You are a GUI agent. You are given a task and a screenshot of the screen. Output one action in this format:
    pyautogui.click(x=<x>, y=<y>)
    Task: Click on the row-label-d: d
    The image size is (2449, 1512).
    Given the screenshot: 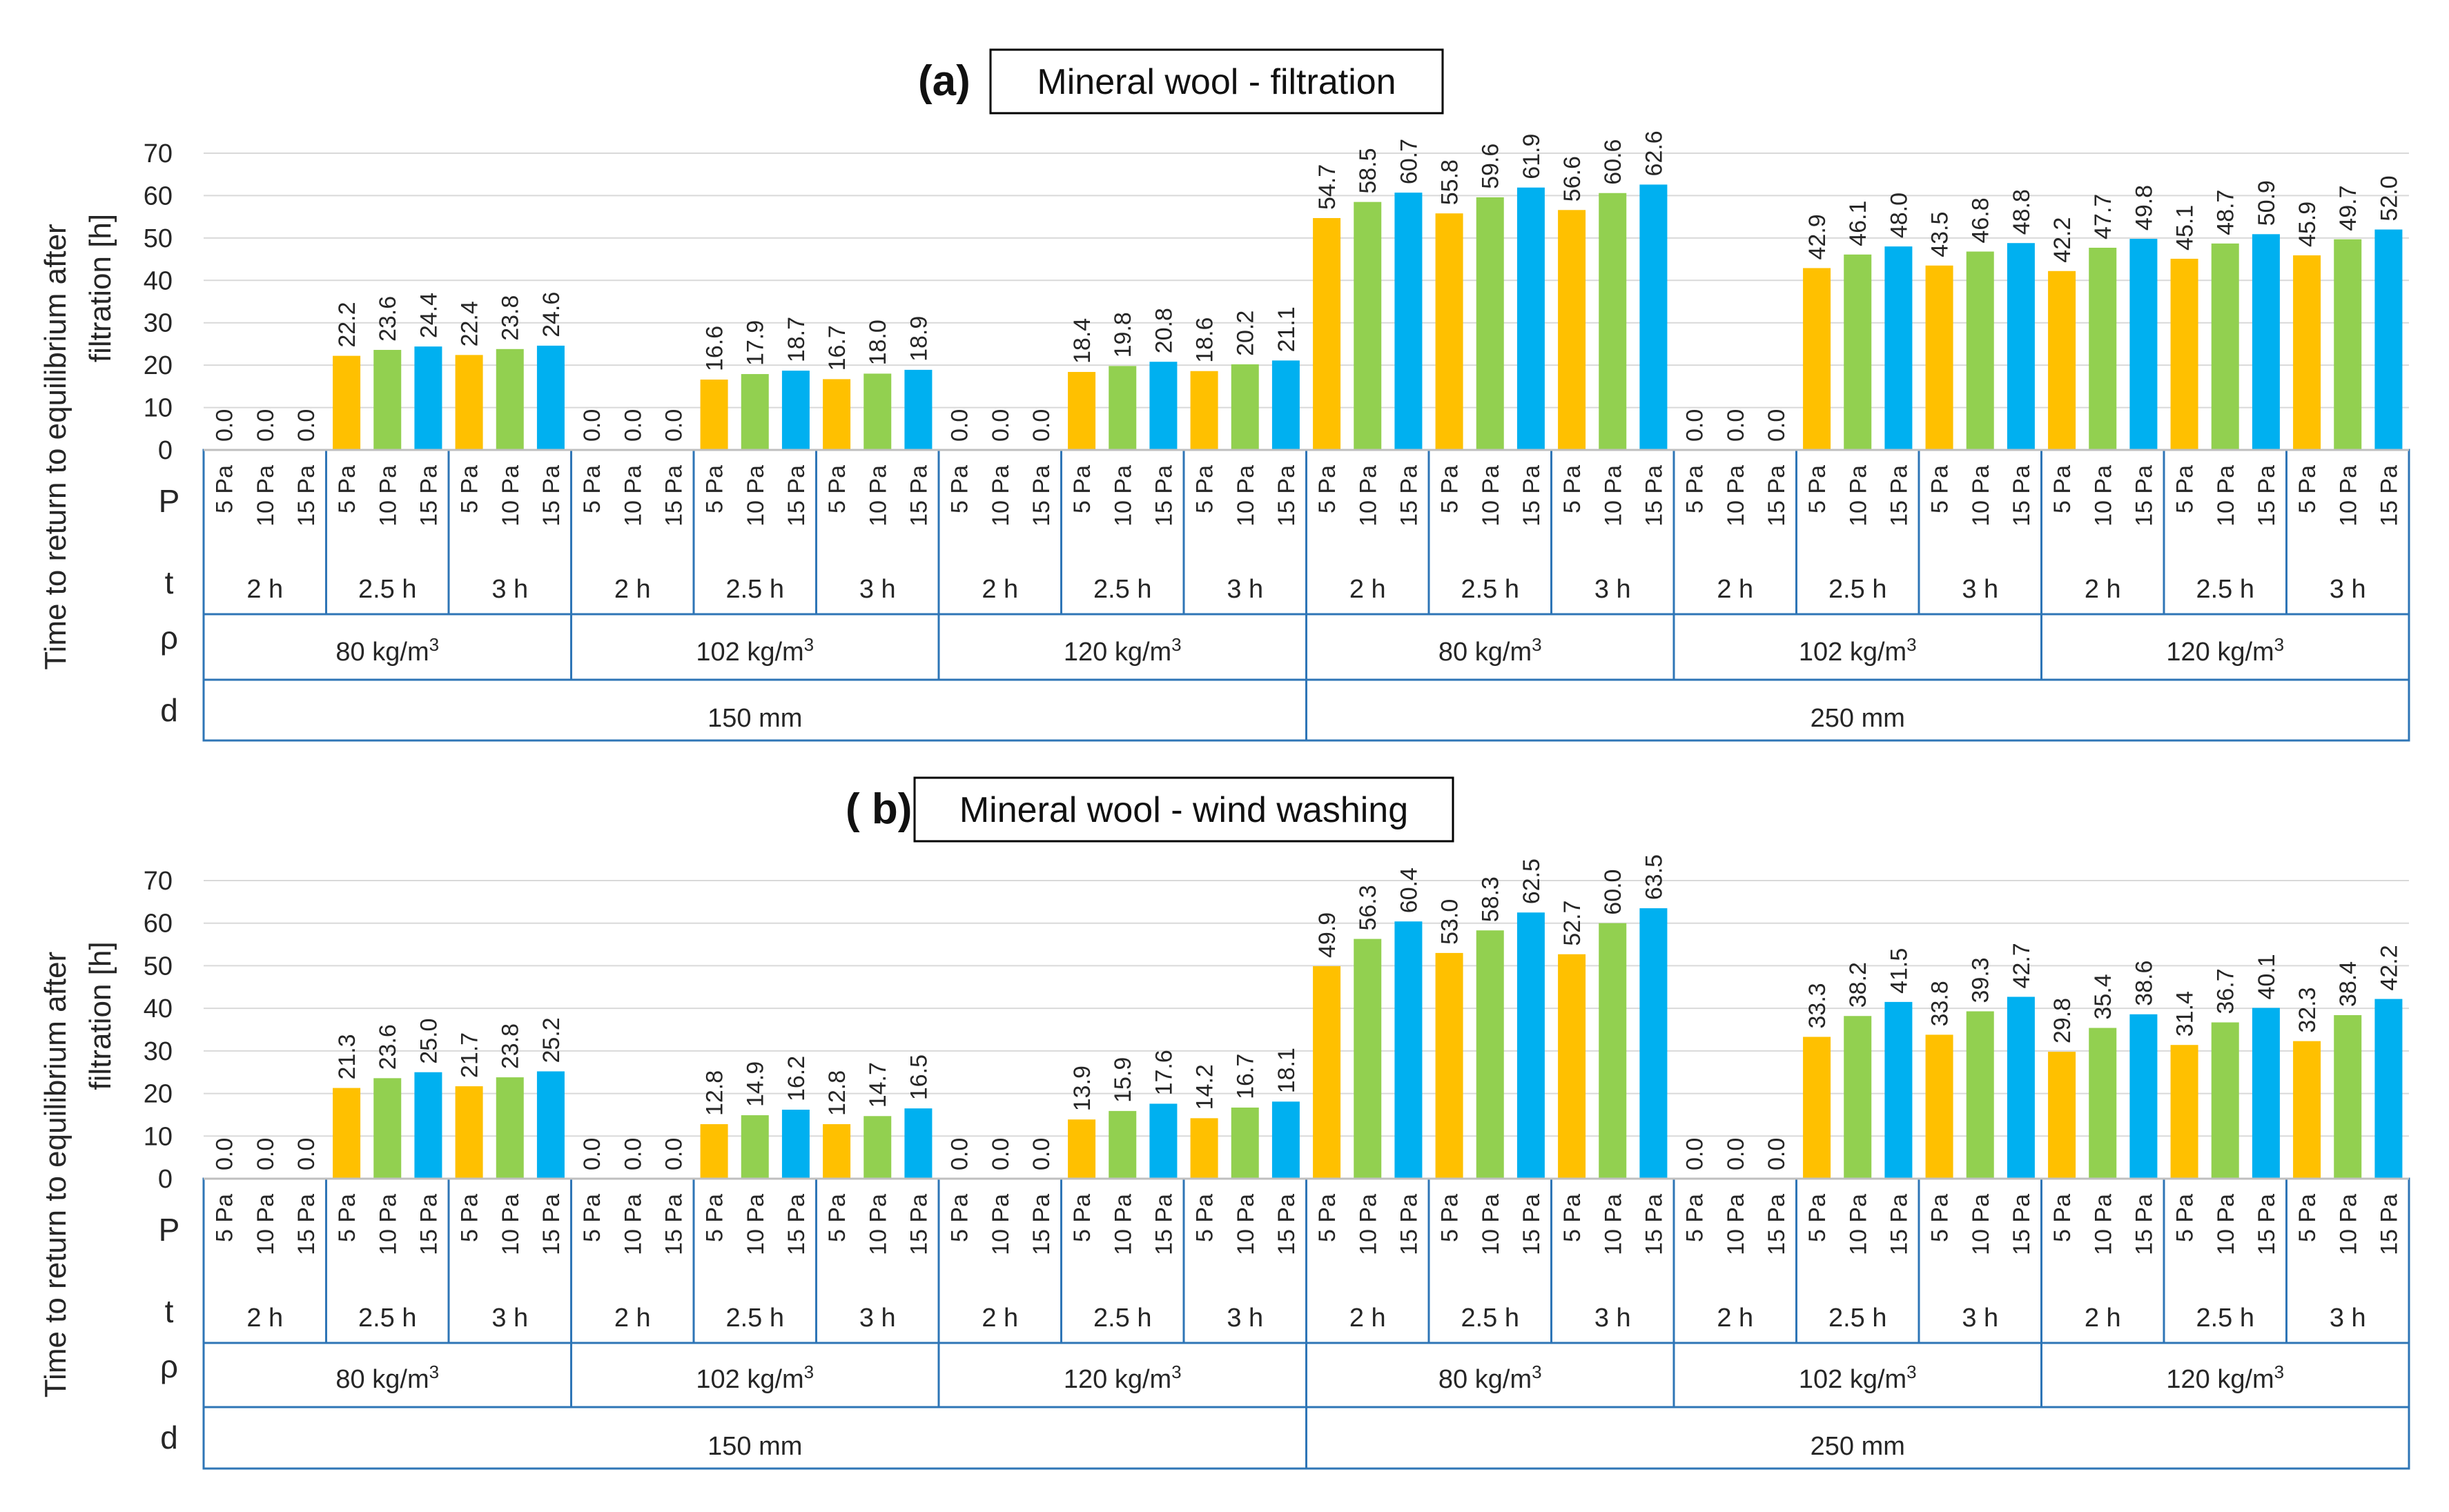 What is the action you would take?
    pyautogui.click(x=169, y=710)
    